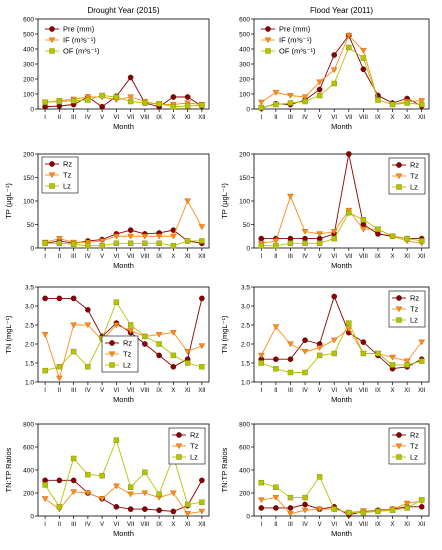  Describe the element at coordinates (288, 40) in the screenshot. I see `legend: Pre (mm) IF (m³s⁻¹) OF (m³s⁻¹)` at that location.